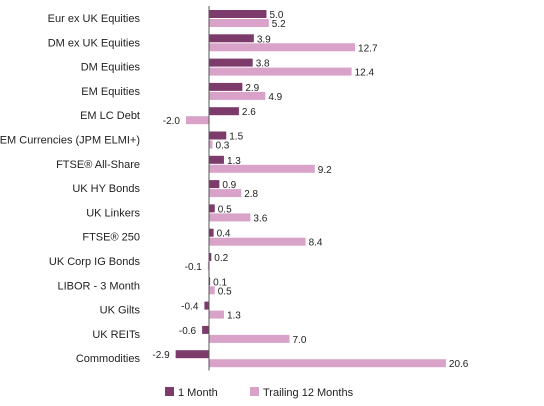 This screenshot has height=406, width=544. What do you see at coordinates (194, 267) in the screenshot?
I see `value-label-trailing-12-months: -0.1` at bounding box center [194, 267].